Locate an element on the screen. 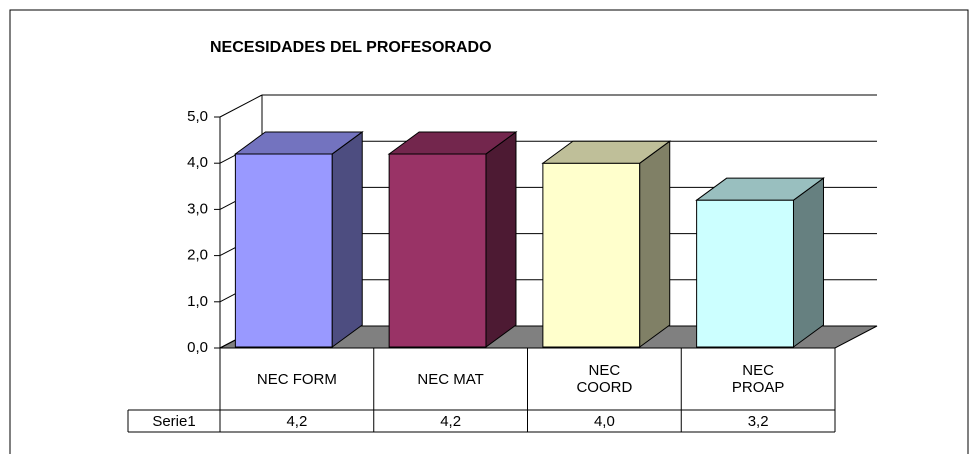 The height and width of the screenshot is (454, 979). chart-title: NECESIDADES DEL PROFESORADO is located at coordinates (351, 47).